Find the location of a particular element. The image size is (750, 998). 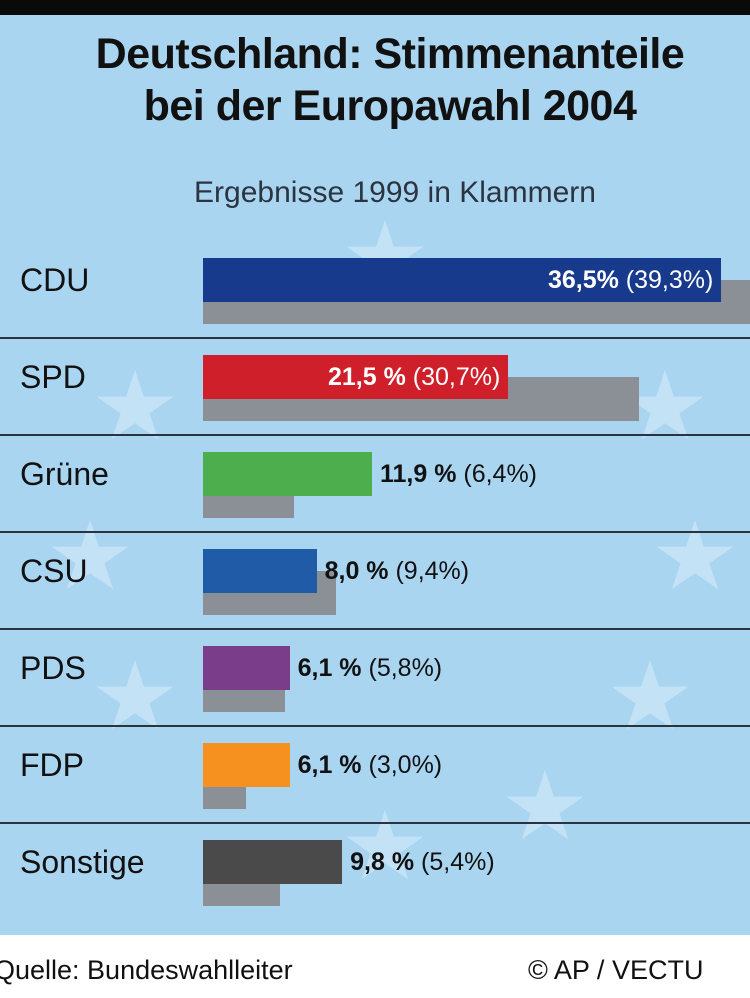

category-label: CDU is located at coordinates (55, 280).